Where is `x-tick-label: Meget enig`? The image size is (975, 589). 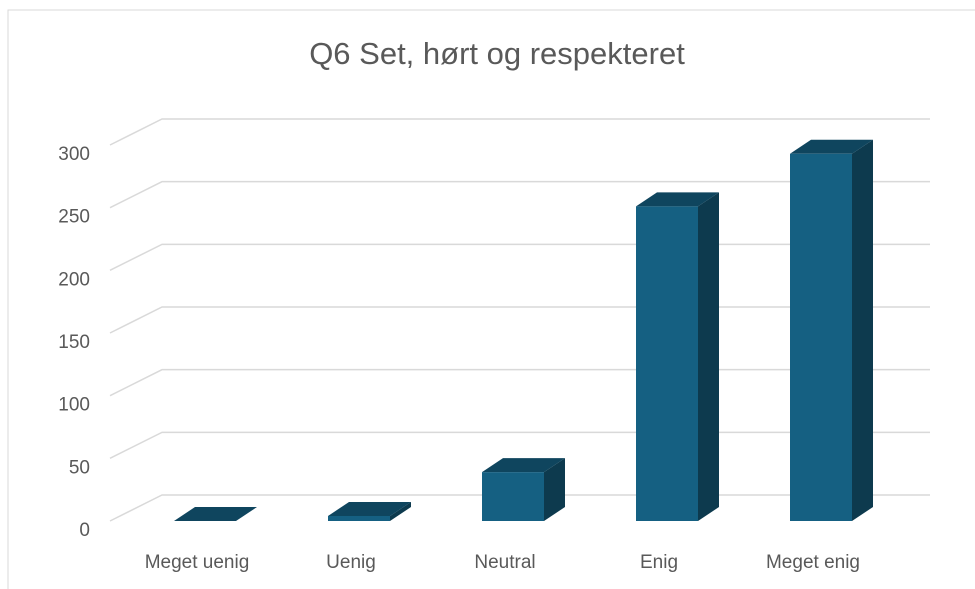
x-tick-label: Meget enig is located at coordinates (813, 562).